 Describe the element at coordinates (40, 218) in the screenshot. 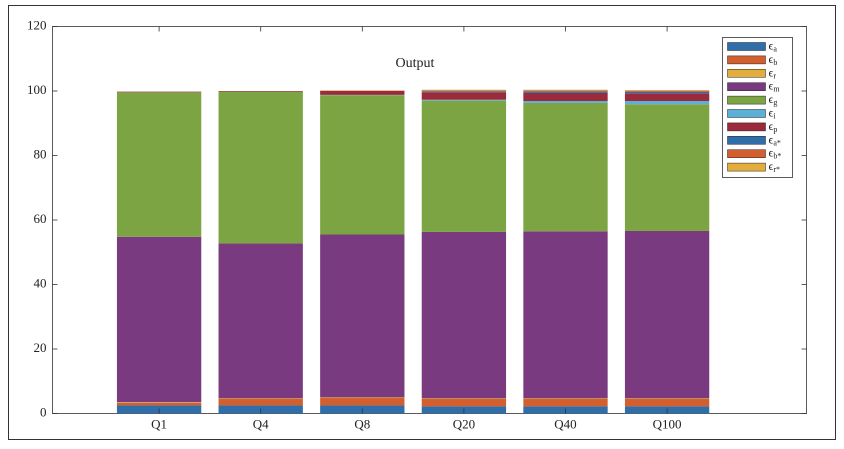

I see `y-tick-label: 60` at that location.